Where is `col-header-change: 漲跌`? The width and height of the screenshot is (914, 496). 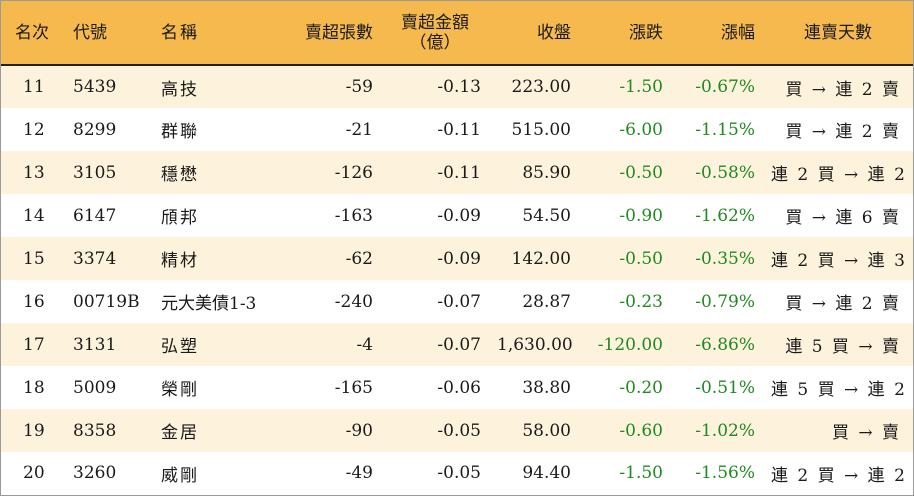
col-header-change: 漲跌 is located at coordinates (625, 33).